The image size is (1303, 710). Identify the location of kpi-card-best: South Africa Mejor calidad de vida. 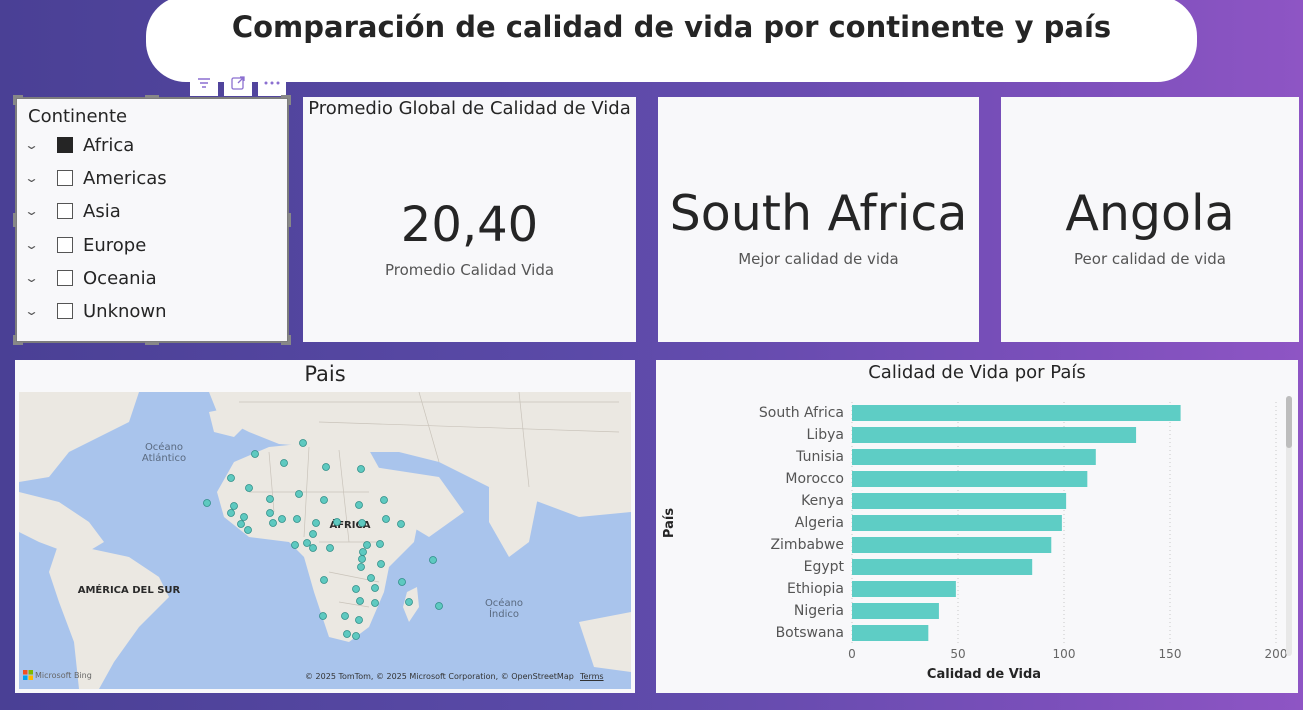
(818, 219).